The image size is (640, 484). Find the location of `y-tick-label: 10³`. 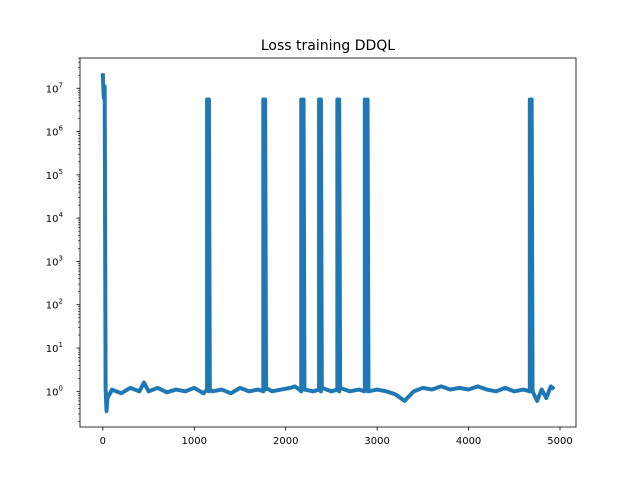

y-tick-label: 10³ is located at coordinates (54, 261).